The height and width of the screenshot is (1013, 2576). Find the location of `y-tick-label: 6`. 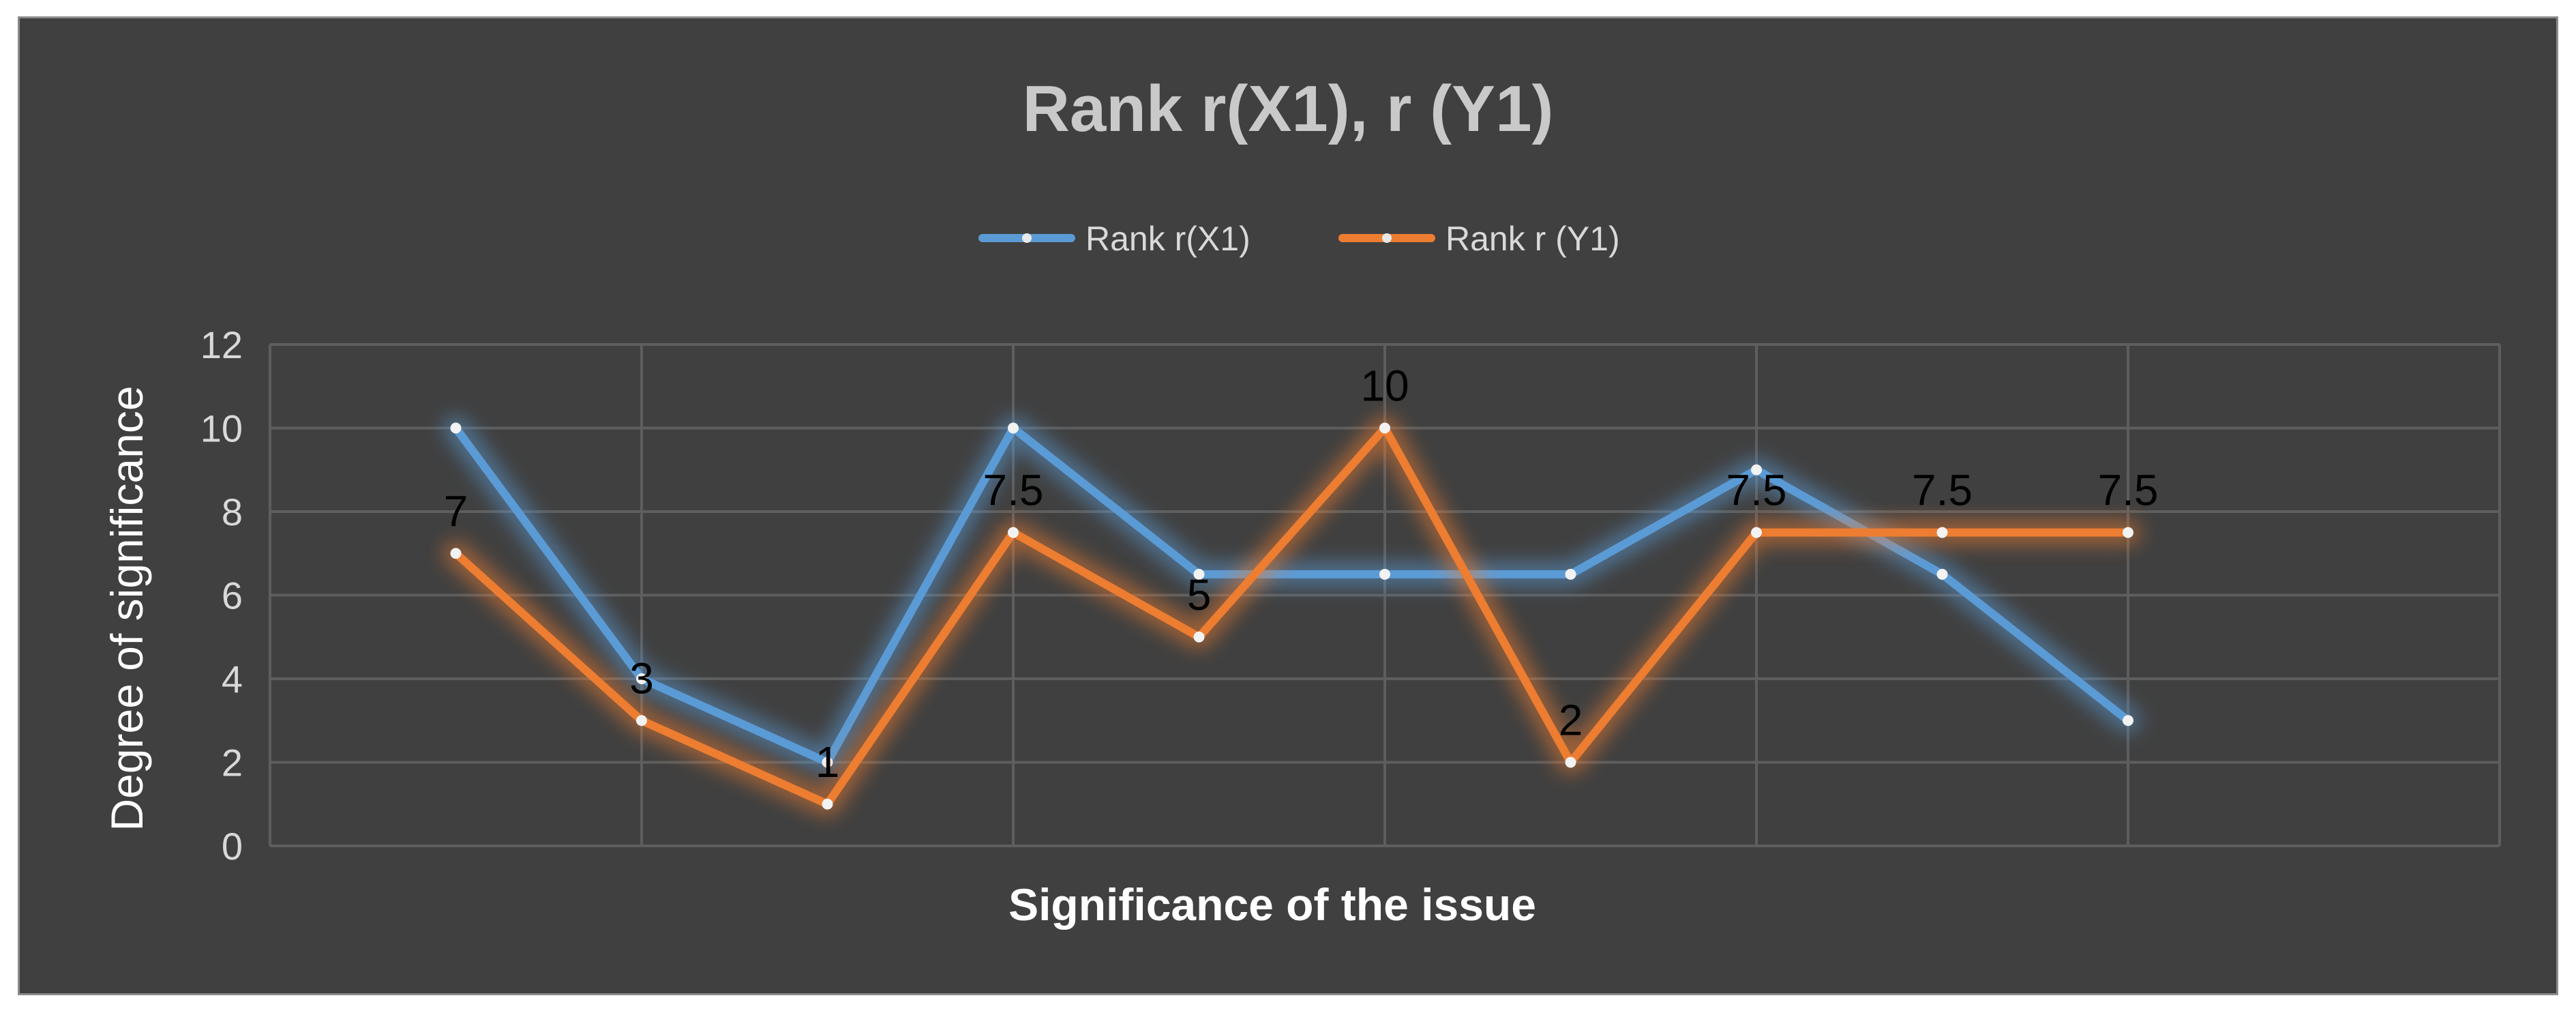

y-tick-label: 6 is located at coordinates (233, 595).